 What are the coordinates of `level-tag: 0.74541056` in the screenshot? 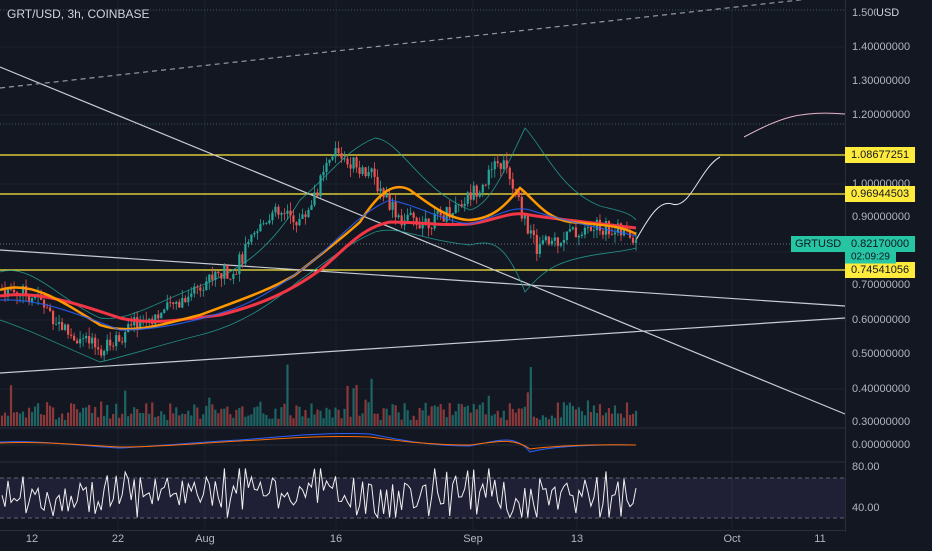 It's located at (880, 270).